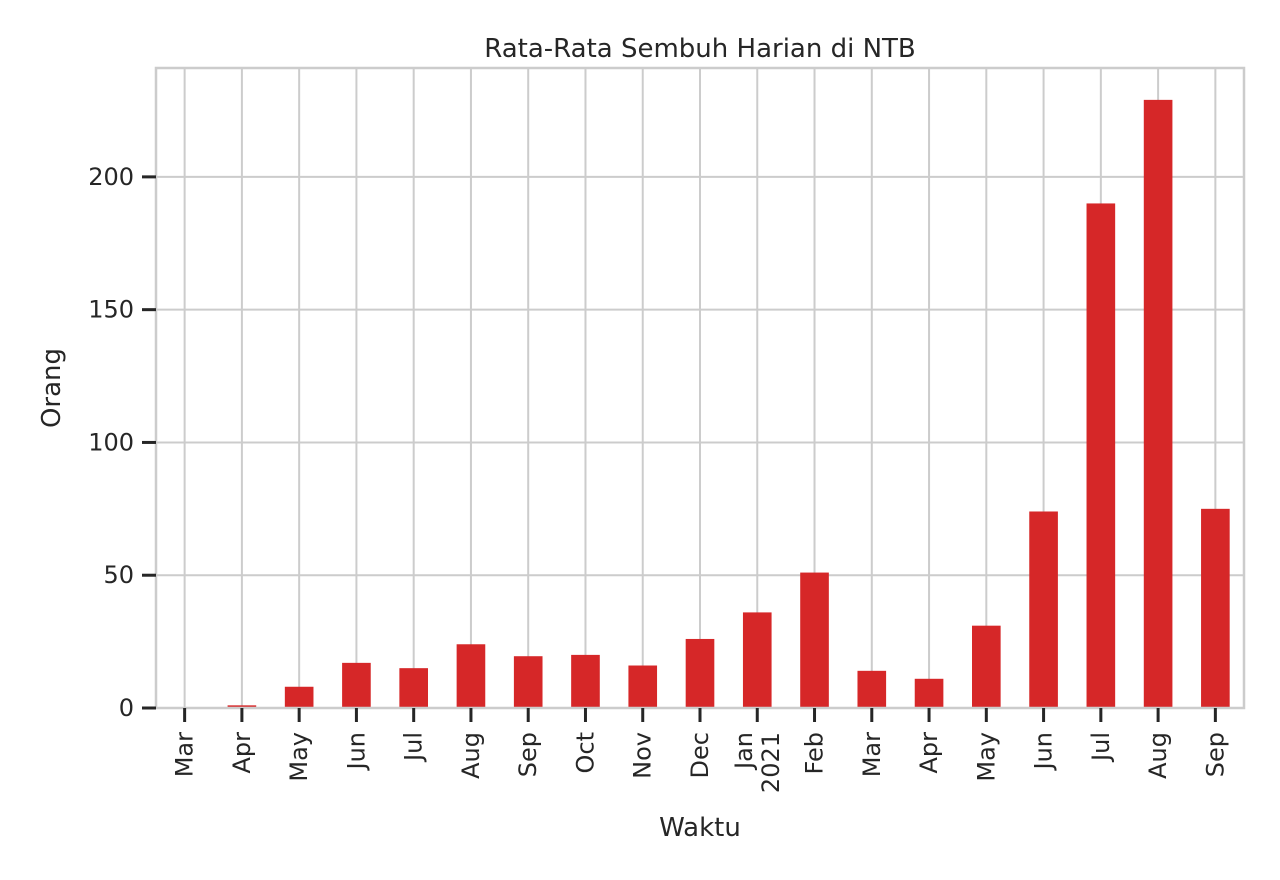 This screenshot has height=880, width=1280. What do you see at coordinates (111, 310) in the screenshot?
I see `y-tick-label: 150` at bounding box center [111, 310].